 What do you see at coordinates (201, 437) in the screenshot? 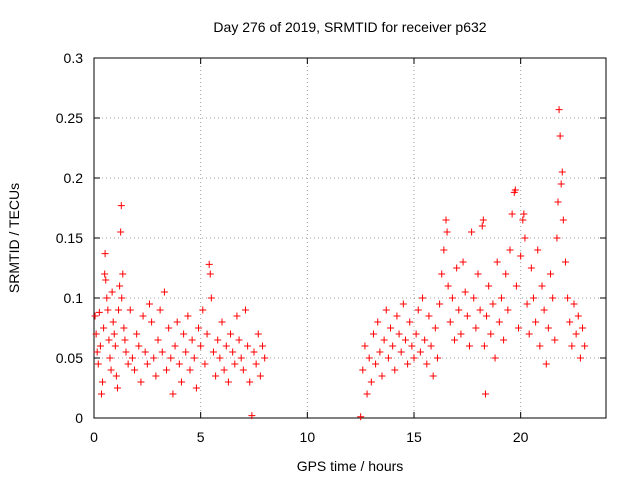
I see `x-tick-label: 5` at bounding box center [201, 437].